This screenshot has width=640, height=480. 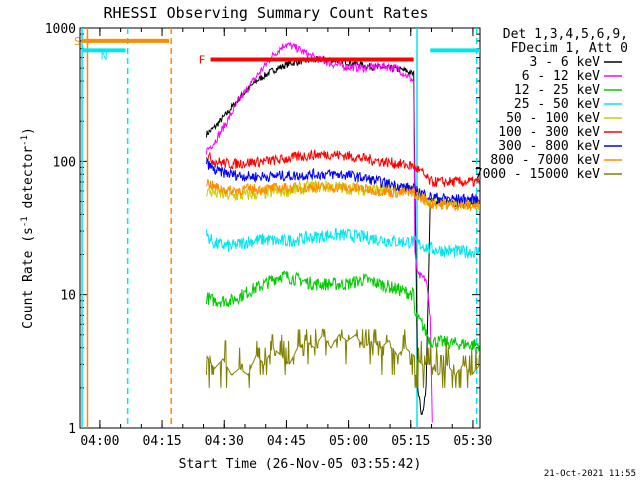 What do you see at coordinates (77, 41) in the screenshot?
I see `annotation-label: S` at bounding box center [77, 41].